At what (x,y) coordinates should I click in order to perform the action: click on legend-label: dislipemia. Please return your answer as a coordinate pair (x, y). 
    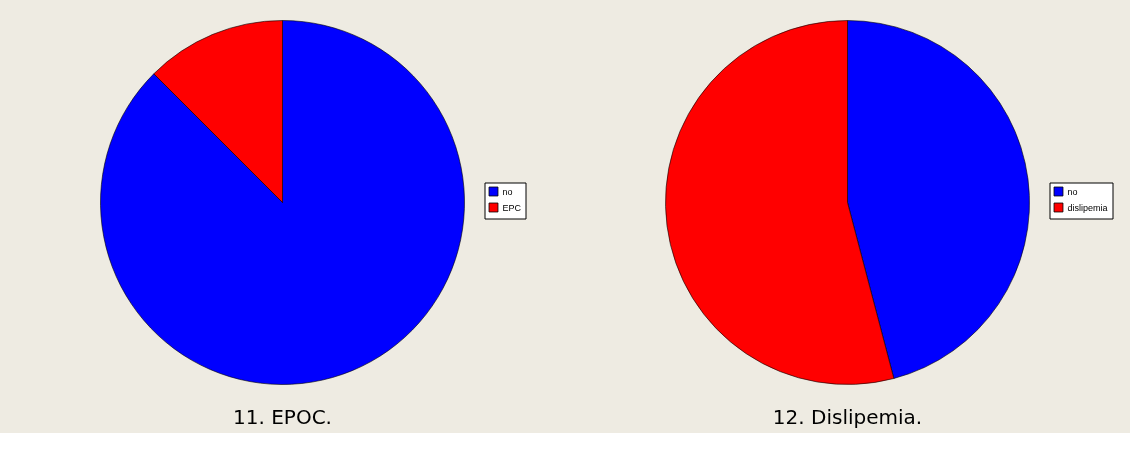
    Looking at the image, I should click on (1087, 207).